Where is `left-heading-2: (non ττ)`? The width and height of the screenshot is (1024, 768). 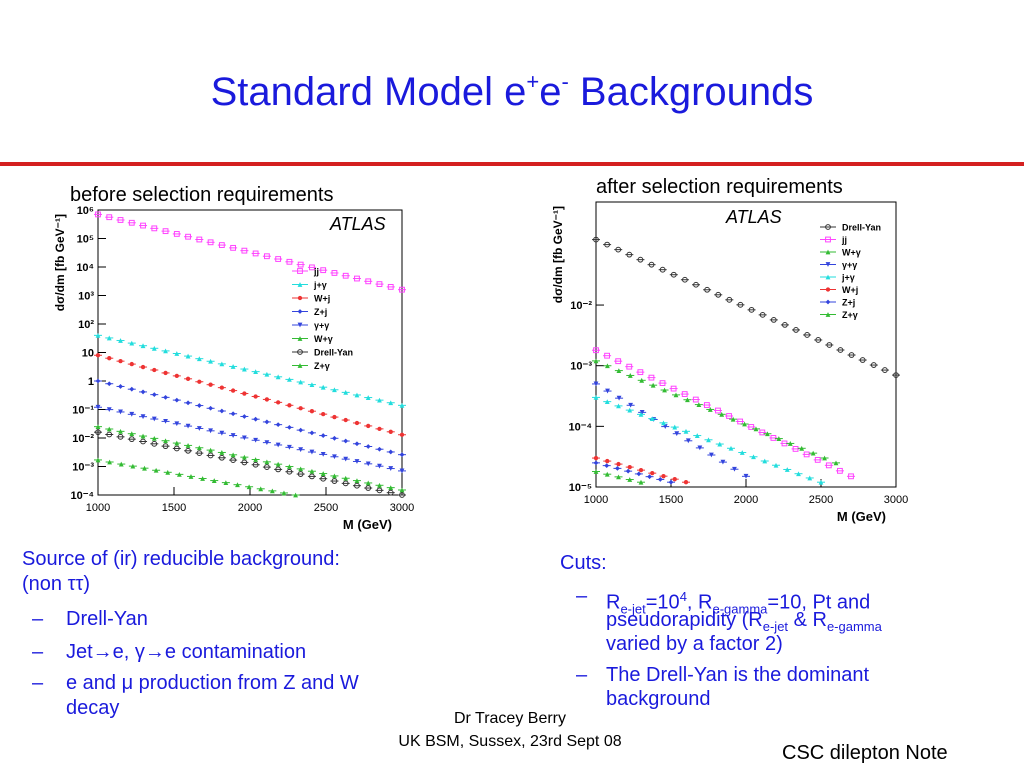
left-heading-2: (non ττ) is located at coordinates (56, 584).